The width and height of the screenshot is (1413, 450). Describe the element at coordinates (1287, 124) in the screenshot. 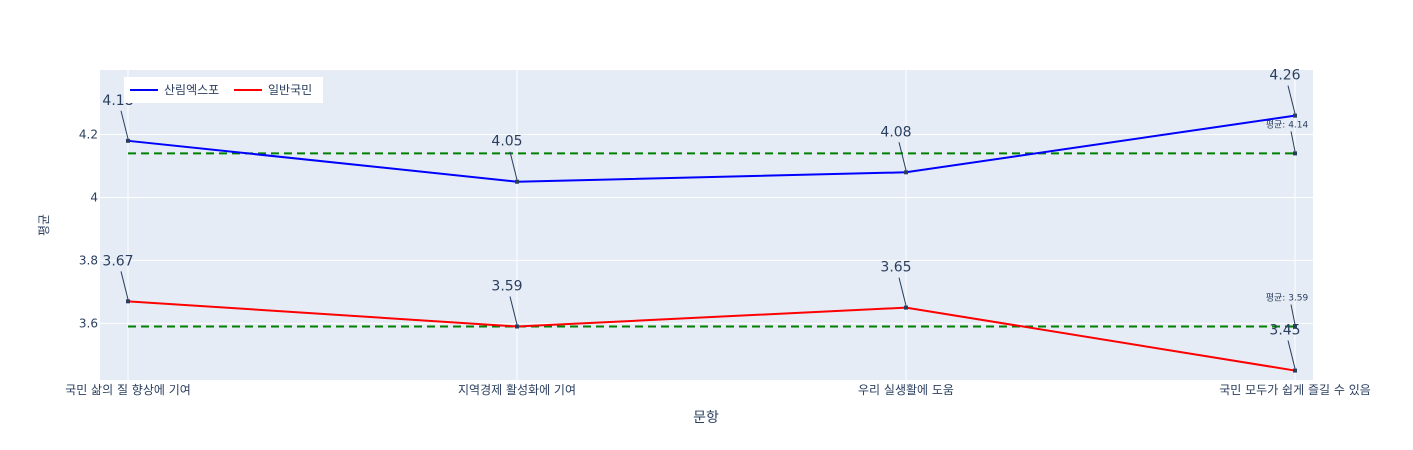

I see `average-label: 평균: 4.14` at that location.